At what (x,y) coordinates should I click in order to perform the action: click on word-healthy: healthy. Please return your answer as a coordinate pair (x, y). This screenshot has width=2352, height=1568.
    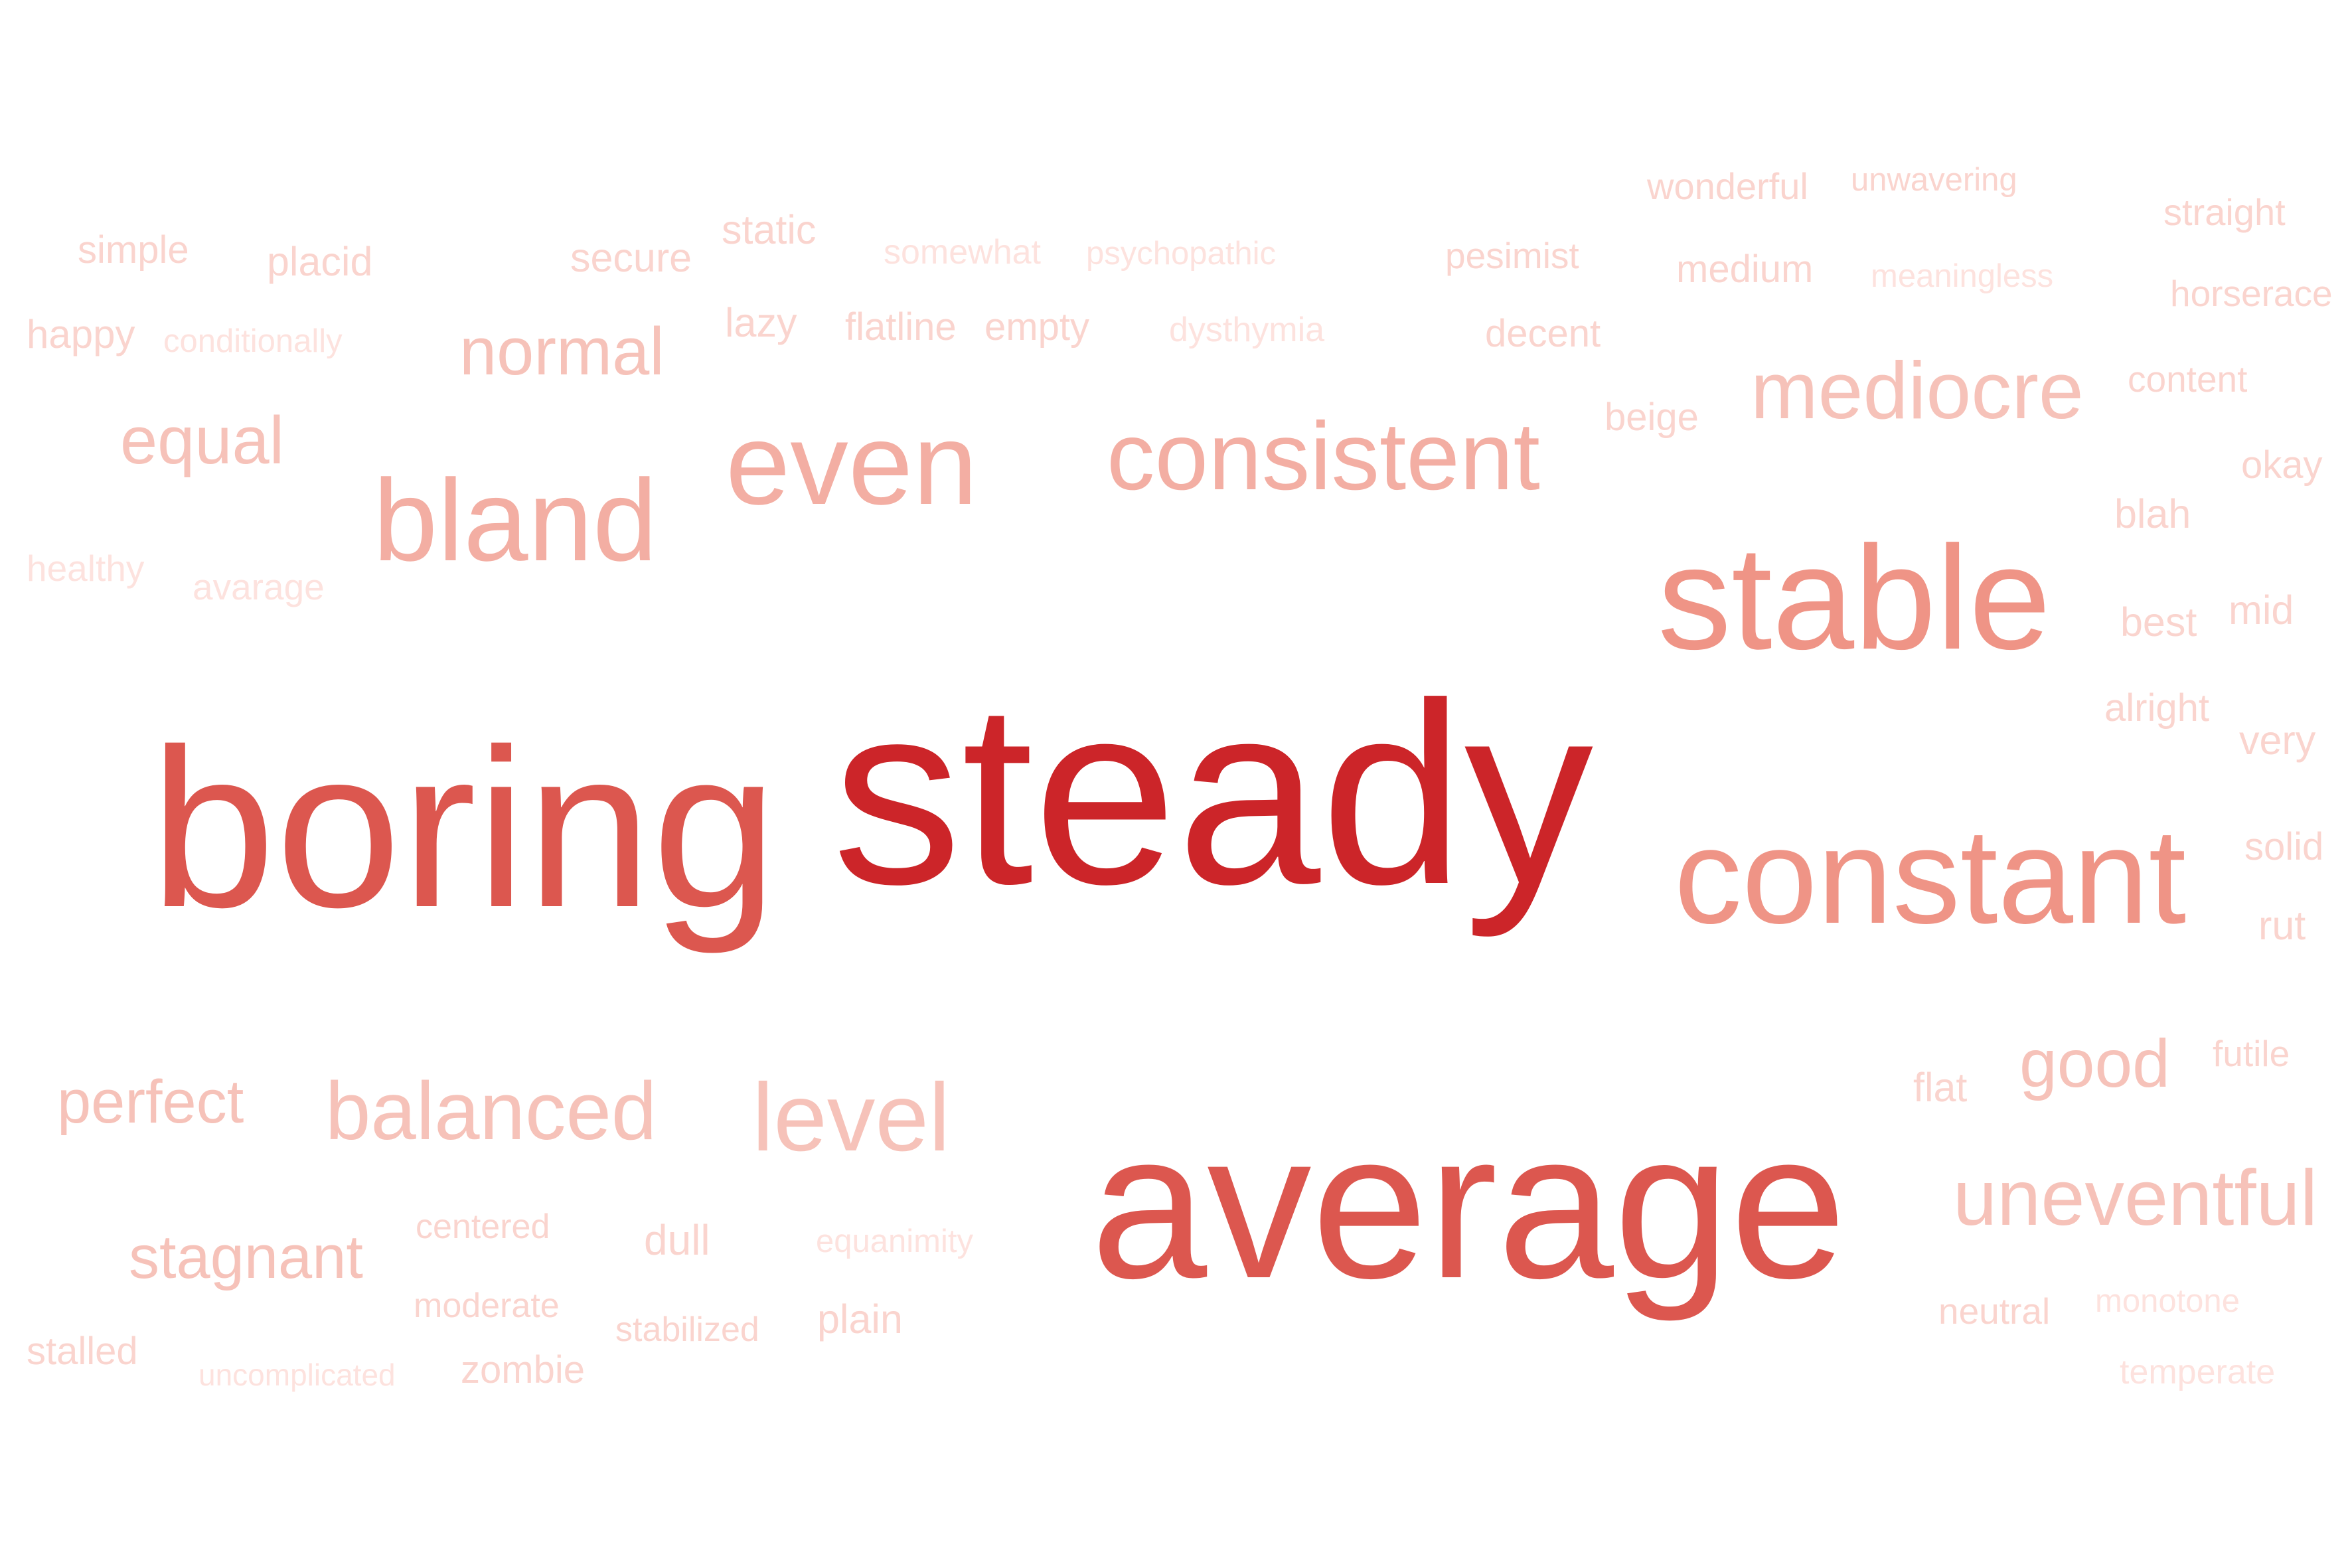
    Looking at the image, I should click on (86, 568).